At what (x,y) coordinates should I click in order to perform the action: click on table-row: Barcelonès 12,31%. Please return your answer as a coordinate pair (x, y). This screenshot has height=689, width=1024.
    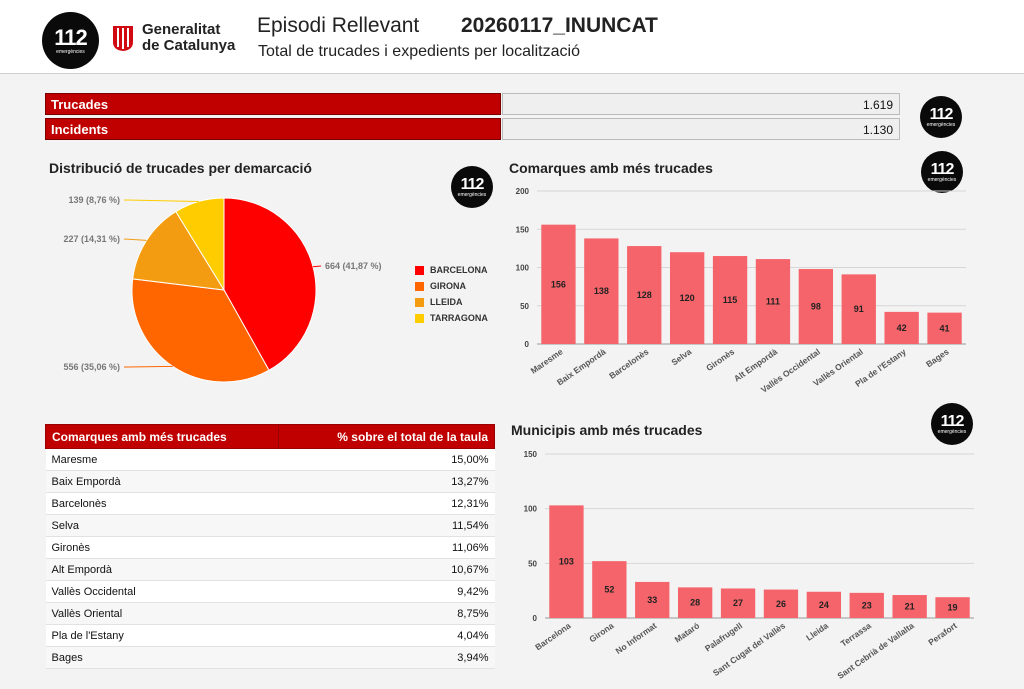
    Looking at the image, I should click on (270, 503).